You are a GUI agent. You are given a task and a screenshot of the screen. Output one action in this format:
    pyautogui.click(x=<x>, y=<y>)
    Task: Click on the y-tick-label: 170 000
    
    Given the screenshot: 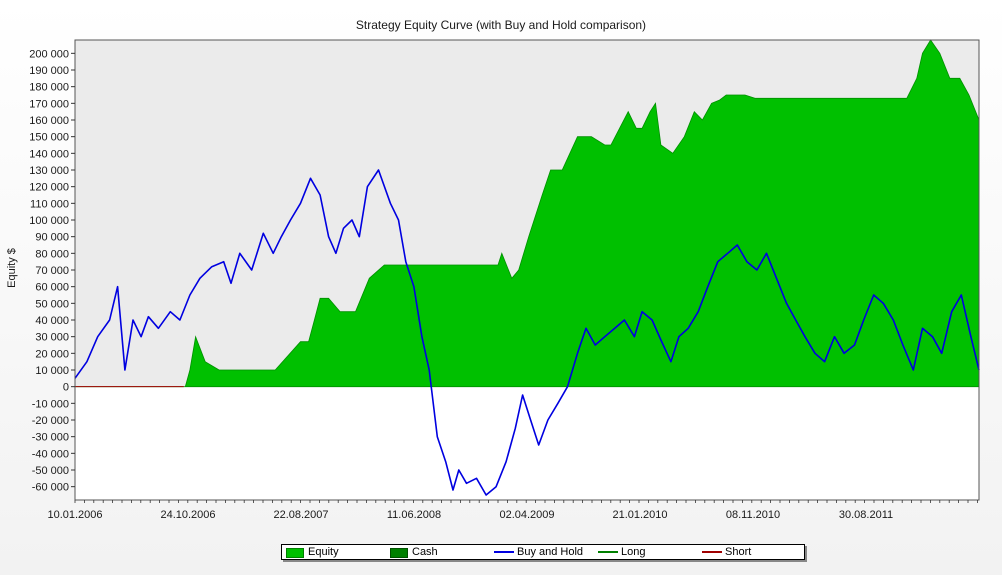 What is the action you would take?
    pyautogui.click(x=49, y=104)
    